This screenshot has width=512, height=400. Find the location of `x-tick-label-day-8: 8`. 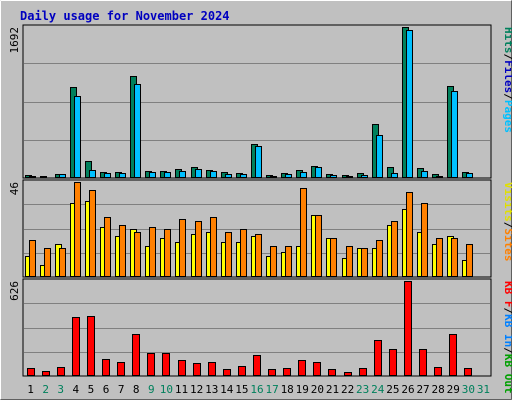

x-tick-label-day-8: 8 is located at coordinates (136, 389).